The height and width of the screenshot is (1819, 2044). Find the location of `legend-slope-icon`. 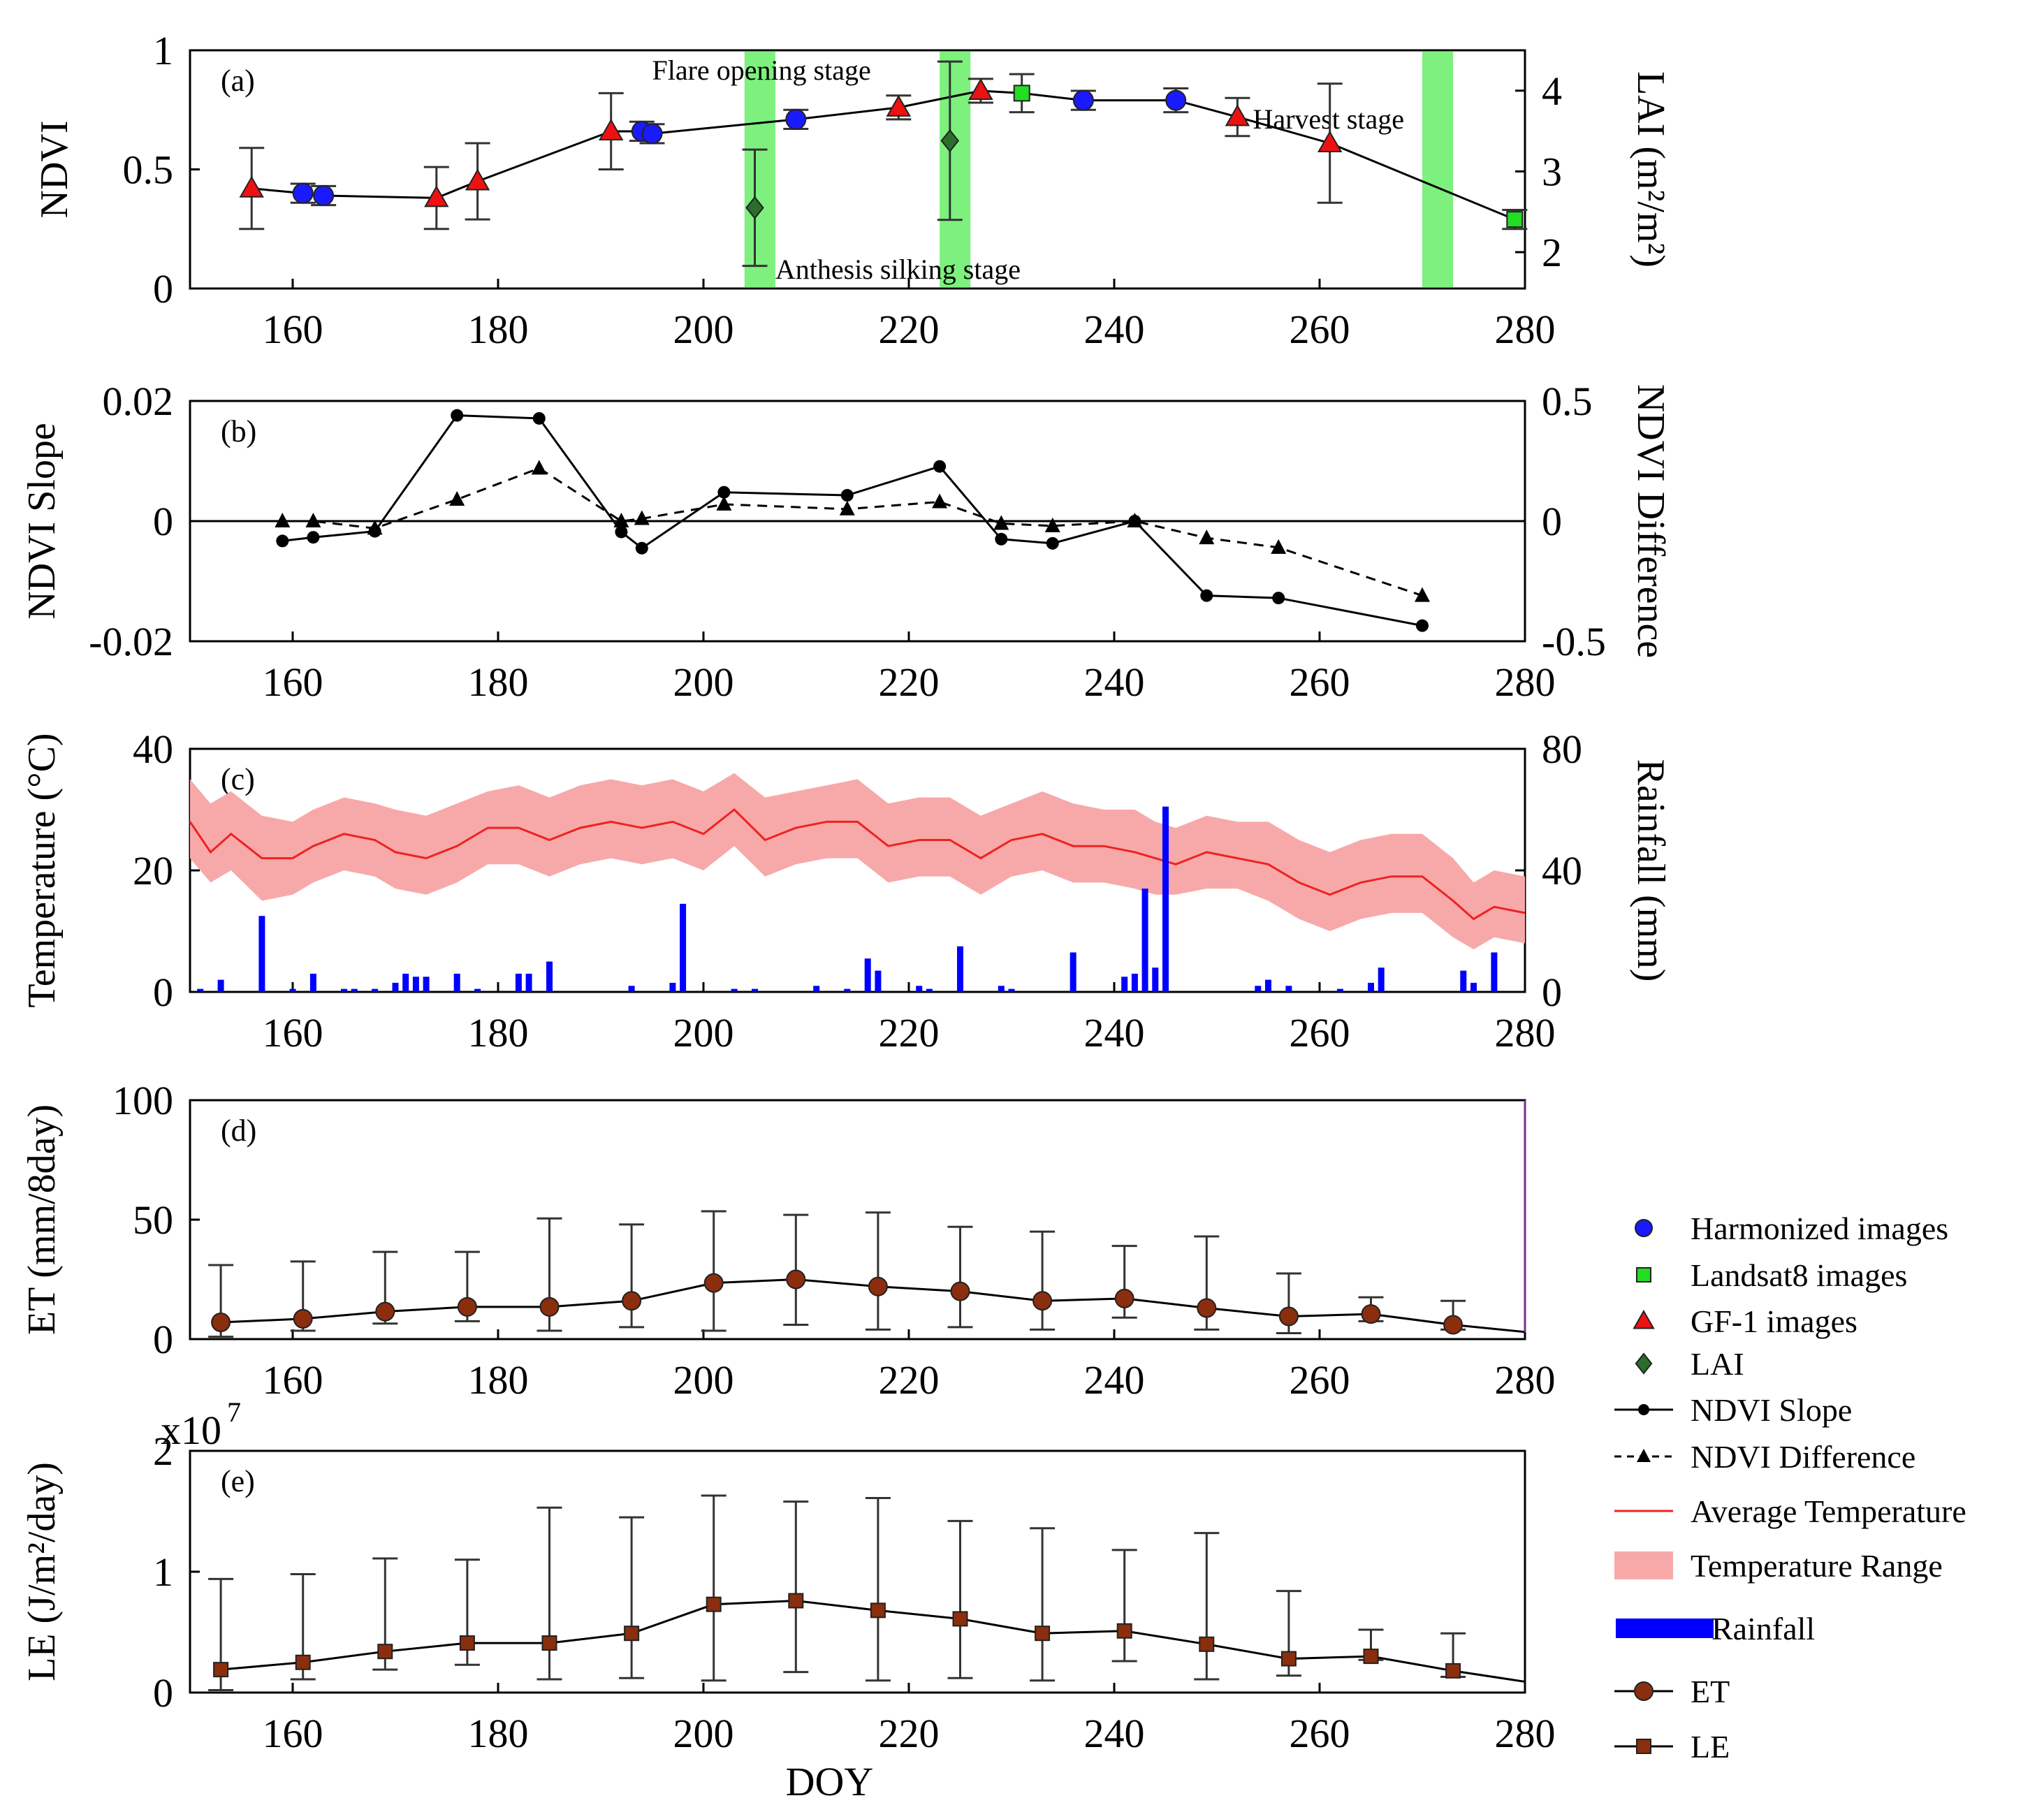

legend-slope-icon is located at coordinates (1643, 1409).